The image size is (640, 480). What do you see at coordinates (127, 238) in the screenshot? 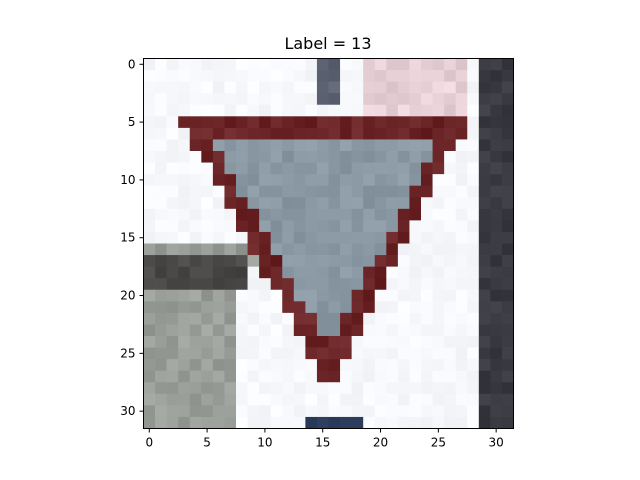
I see `y-tick-label: 15` at bounding box center [127, 238].